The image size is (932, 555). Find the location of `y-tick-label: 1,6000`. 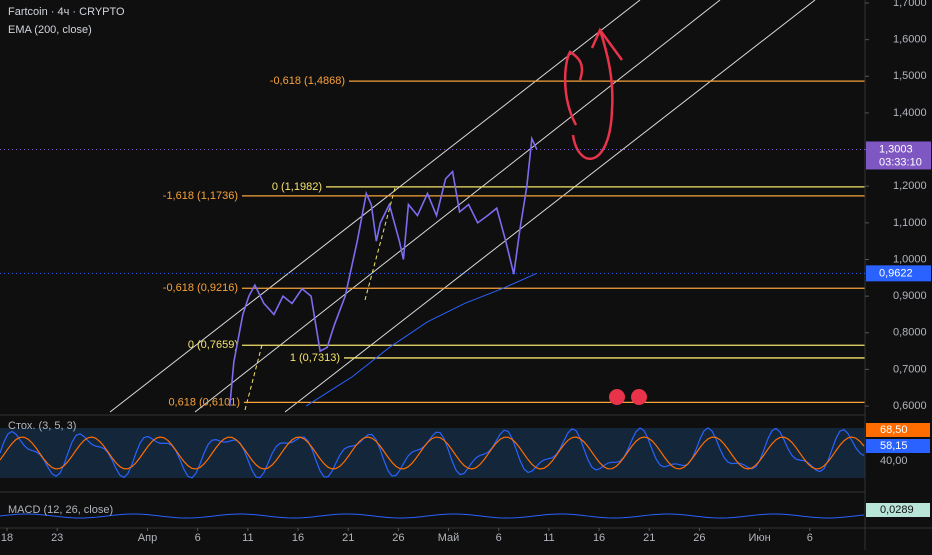

y-tick-label: 1,6000 is located at coordinates (910, 40).